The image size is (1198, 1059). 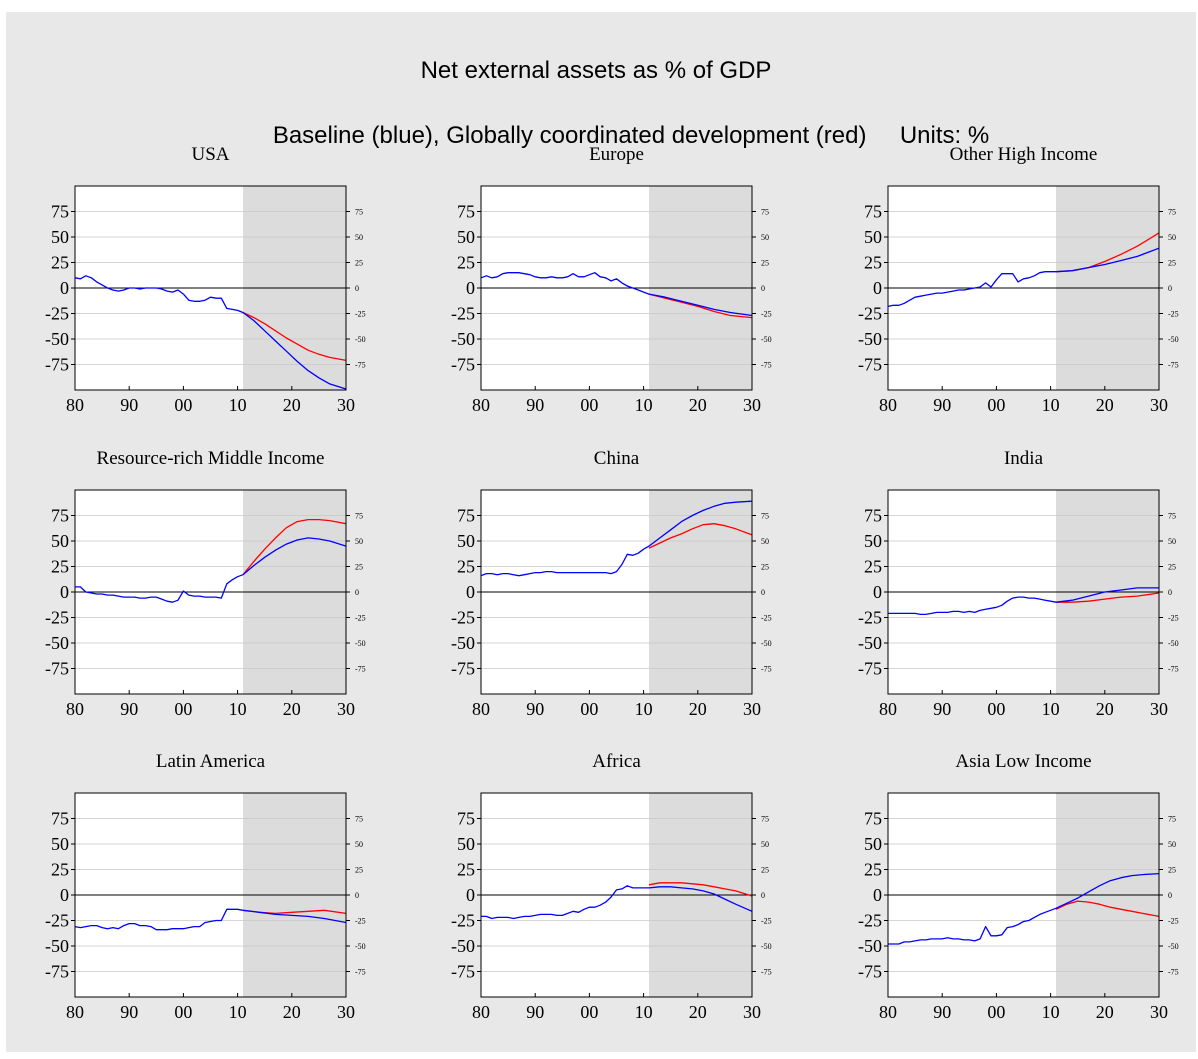 I want to click on panel-title: Other High Income, so click(x=1024, y=154).